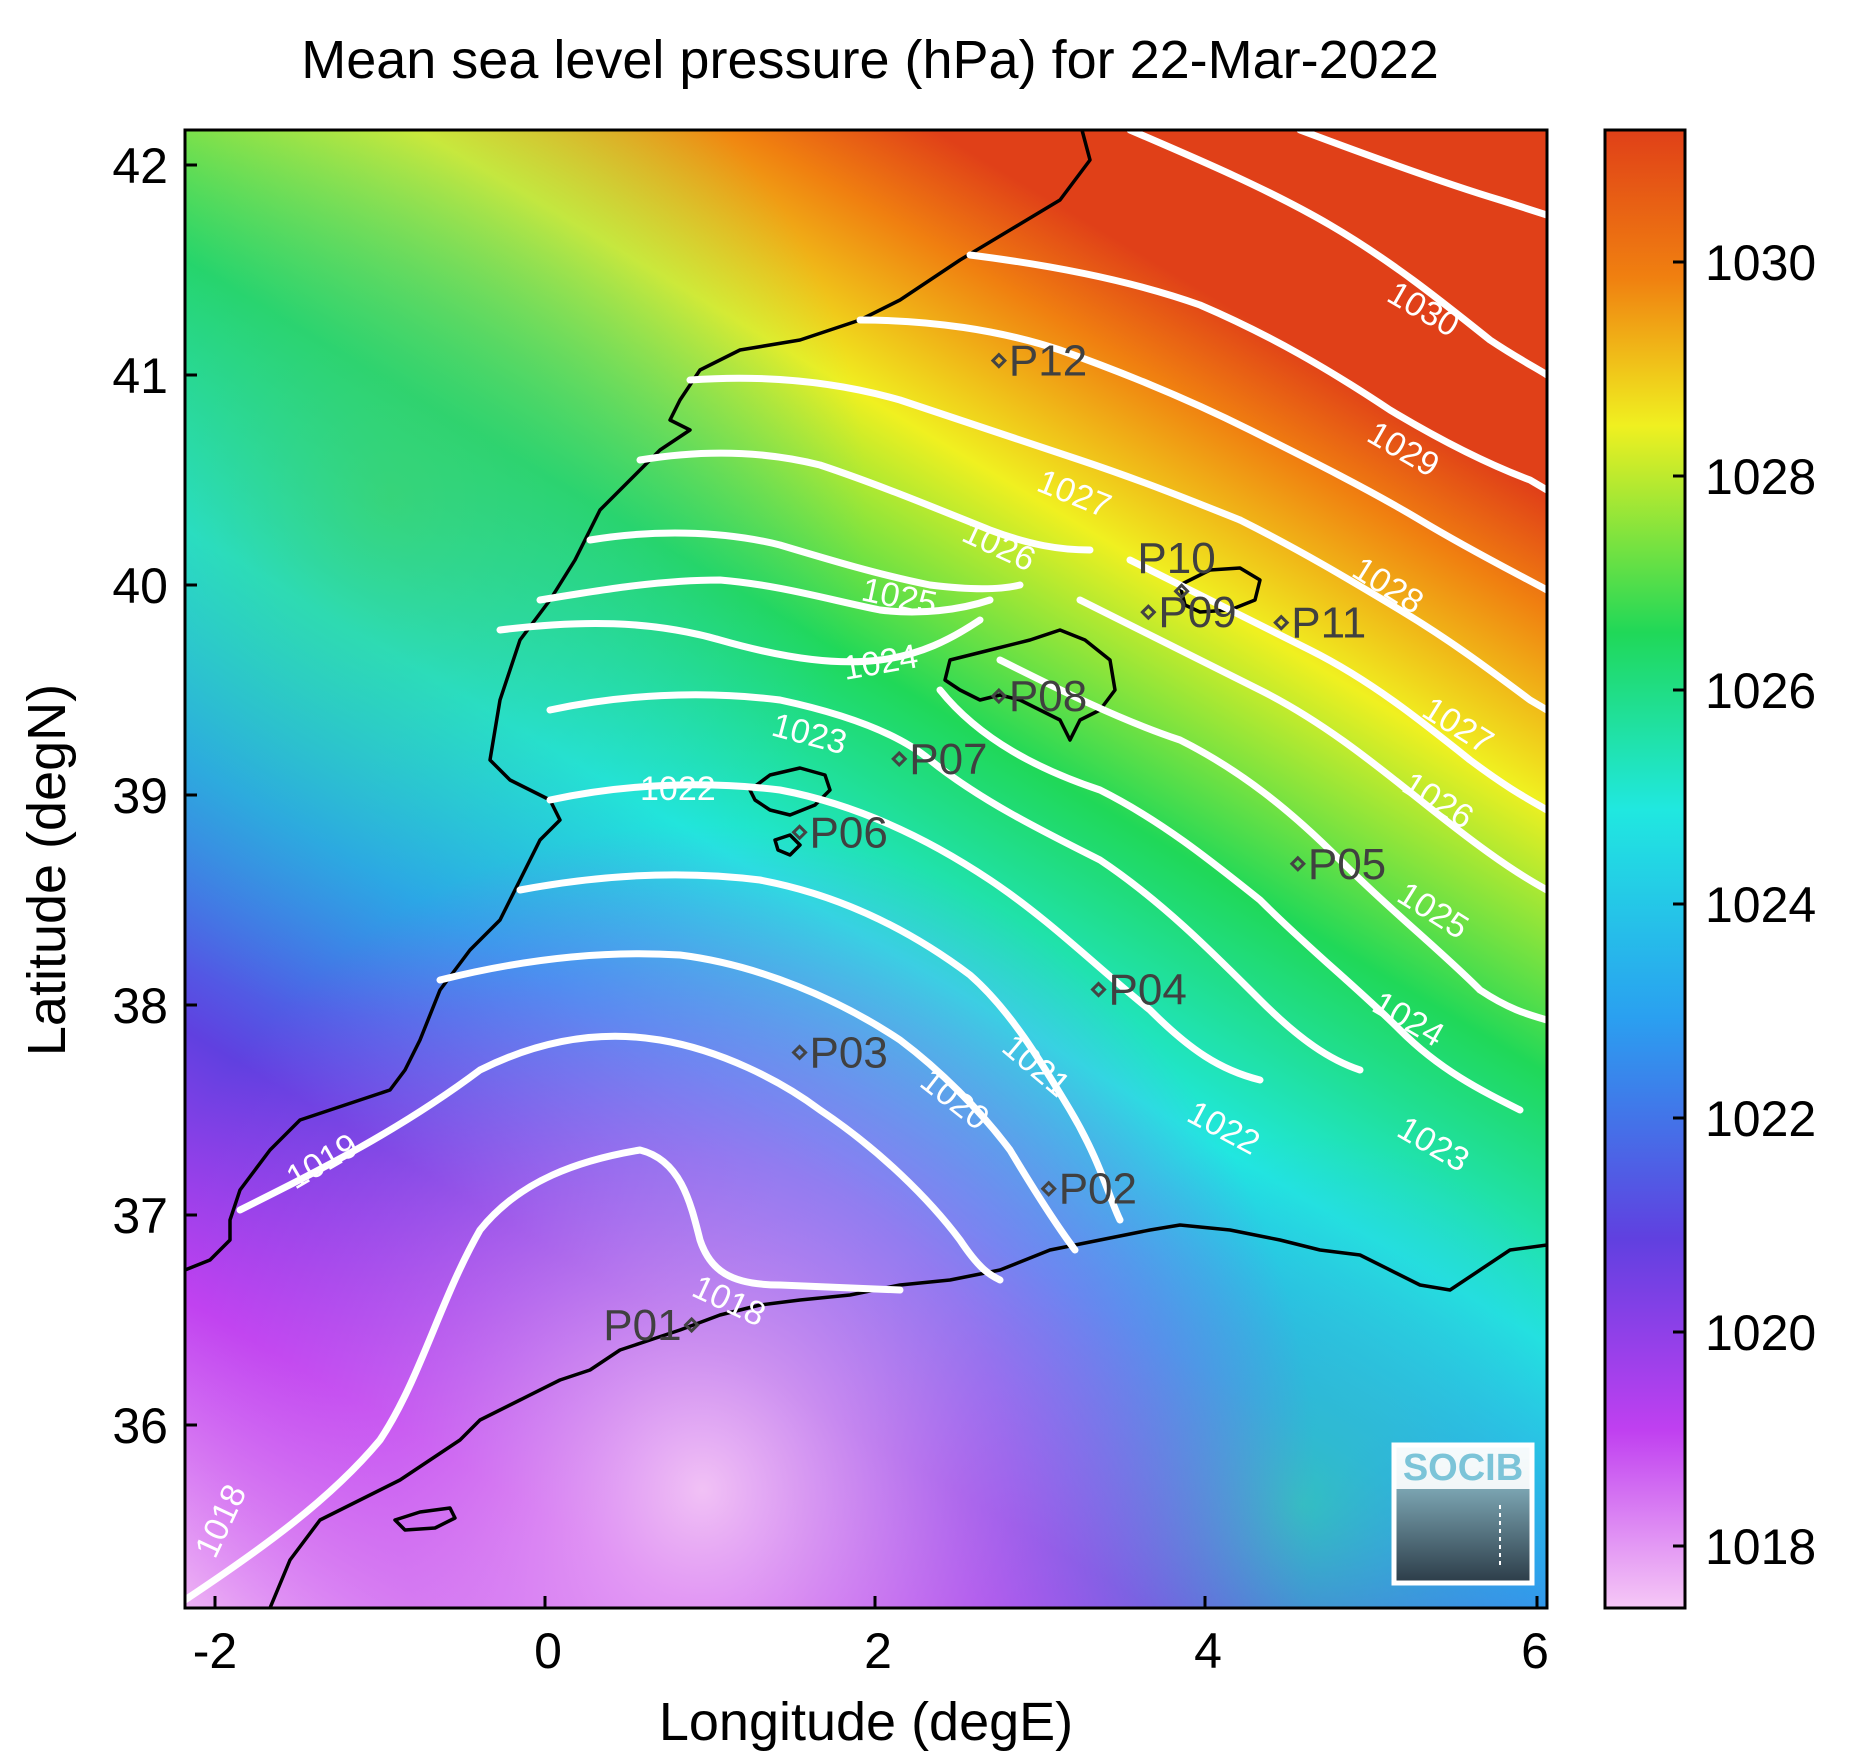 This screenshot has height=1758, width=1854. What do you see at coordinates (1148, 990) in the screenshot?
I see `station-label-p04: P04` at bounding box center [1148, 990].